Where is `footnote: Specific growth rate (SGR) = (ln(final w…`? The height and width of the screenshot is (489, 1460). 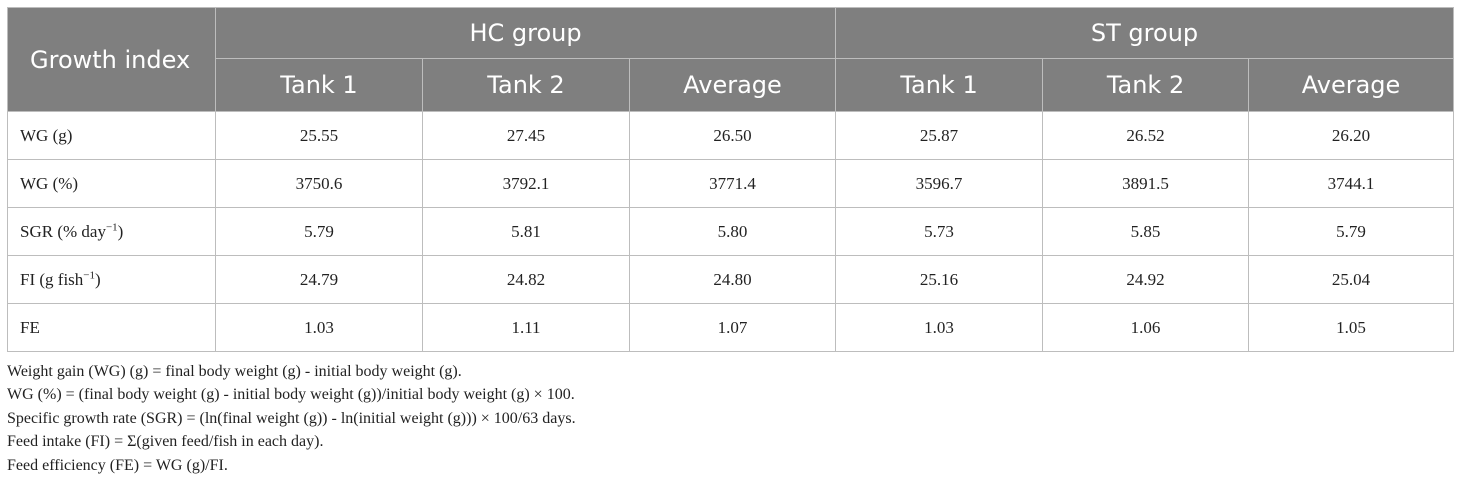 footnote: Specific growth rate (SGR) = (ln(final w… is located at coordinates (291, 418).